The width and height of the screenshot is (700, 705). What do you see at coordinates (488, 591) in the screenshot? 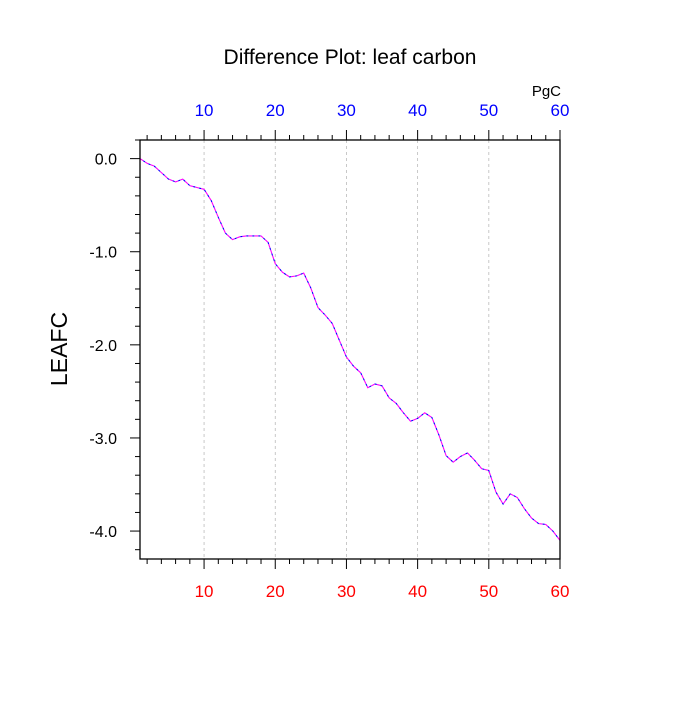
I see `x-tick-label-bottom-4: 50` at bounding box center [488, 591].